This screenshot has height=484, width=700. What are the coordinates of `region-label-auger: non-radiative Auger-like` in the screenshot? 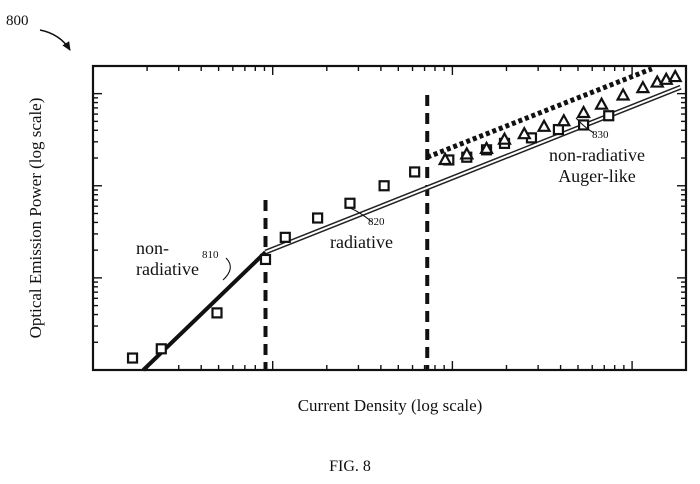 It's located at (597, 166).